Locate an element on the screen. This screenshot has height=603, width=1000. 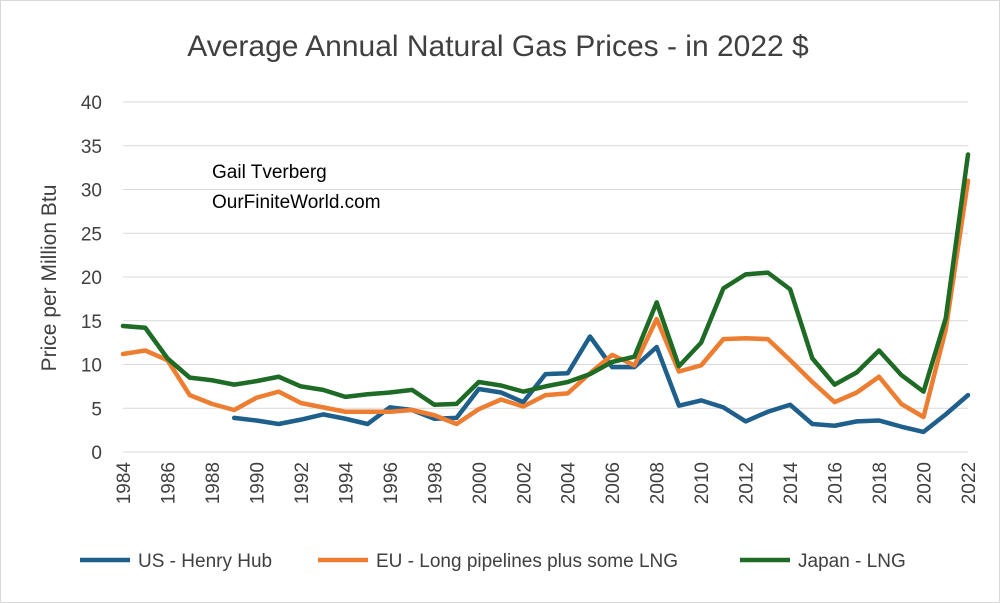
y-tick-label: 35 is located at coordinates (91, 147).